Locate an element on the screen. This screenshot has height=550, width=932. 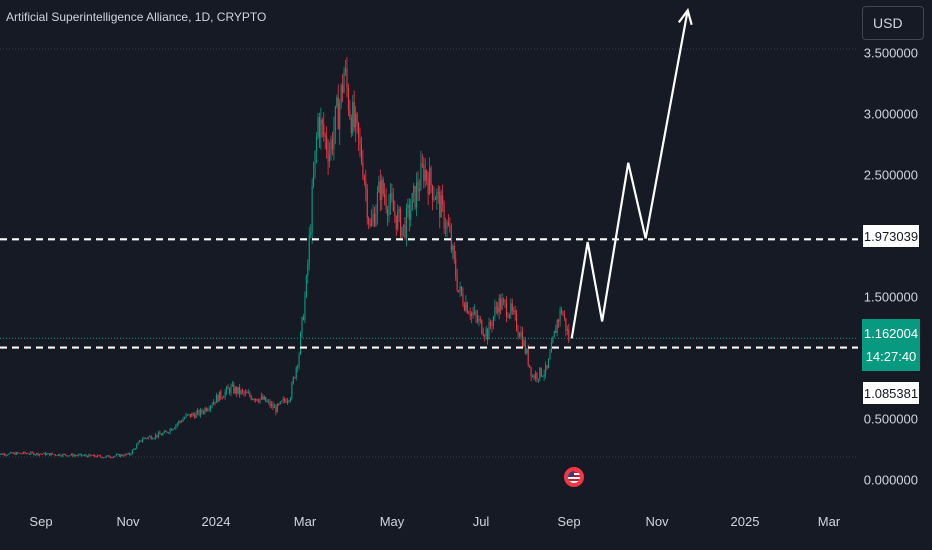
currency-button: USD is located at coordinates (893, 23).